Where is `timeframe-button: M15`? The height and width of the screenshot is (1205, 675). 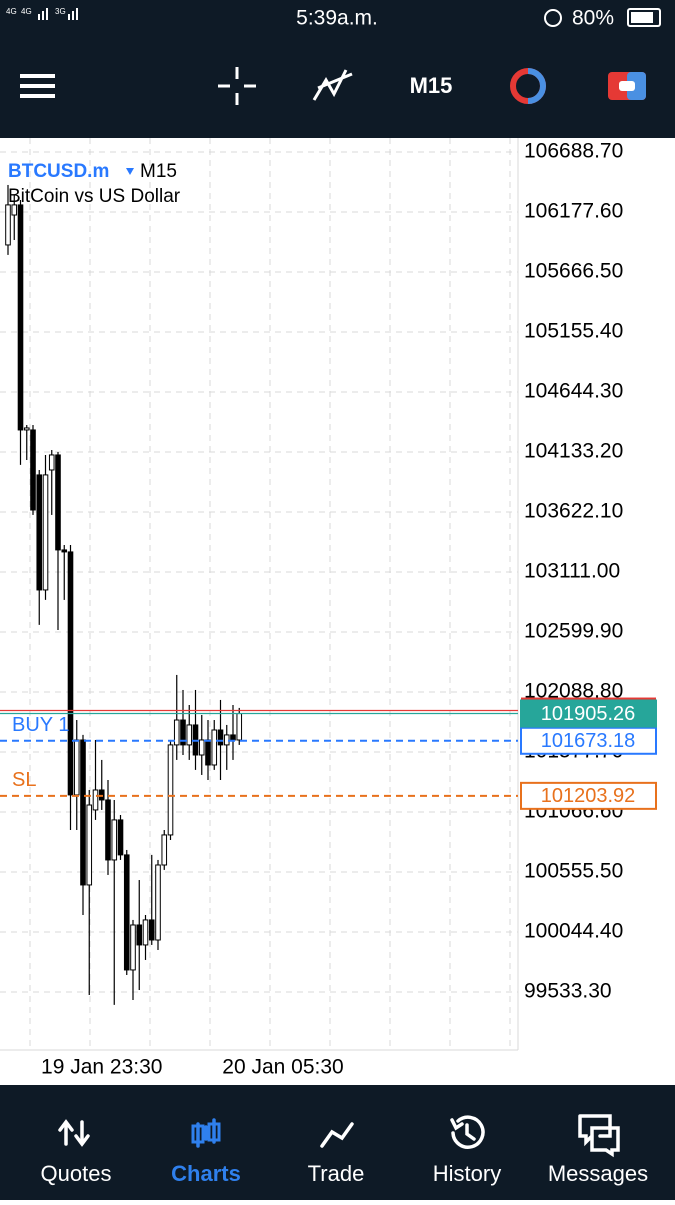 timeframe-button: M15 is located at coordinates (431, 85).